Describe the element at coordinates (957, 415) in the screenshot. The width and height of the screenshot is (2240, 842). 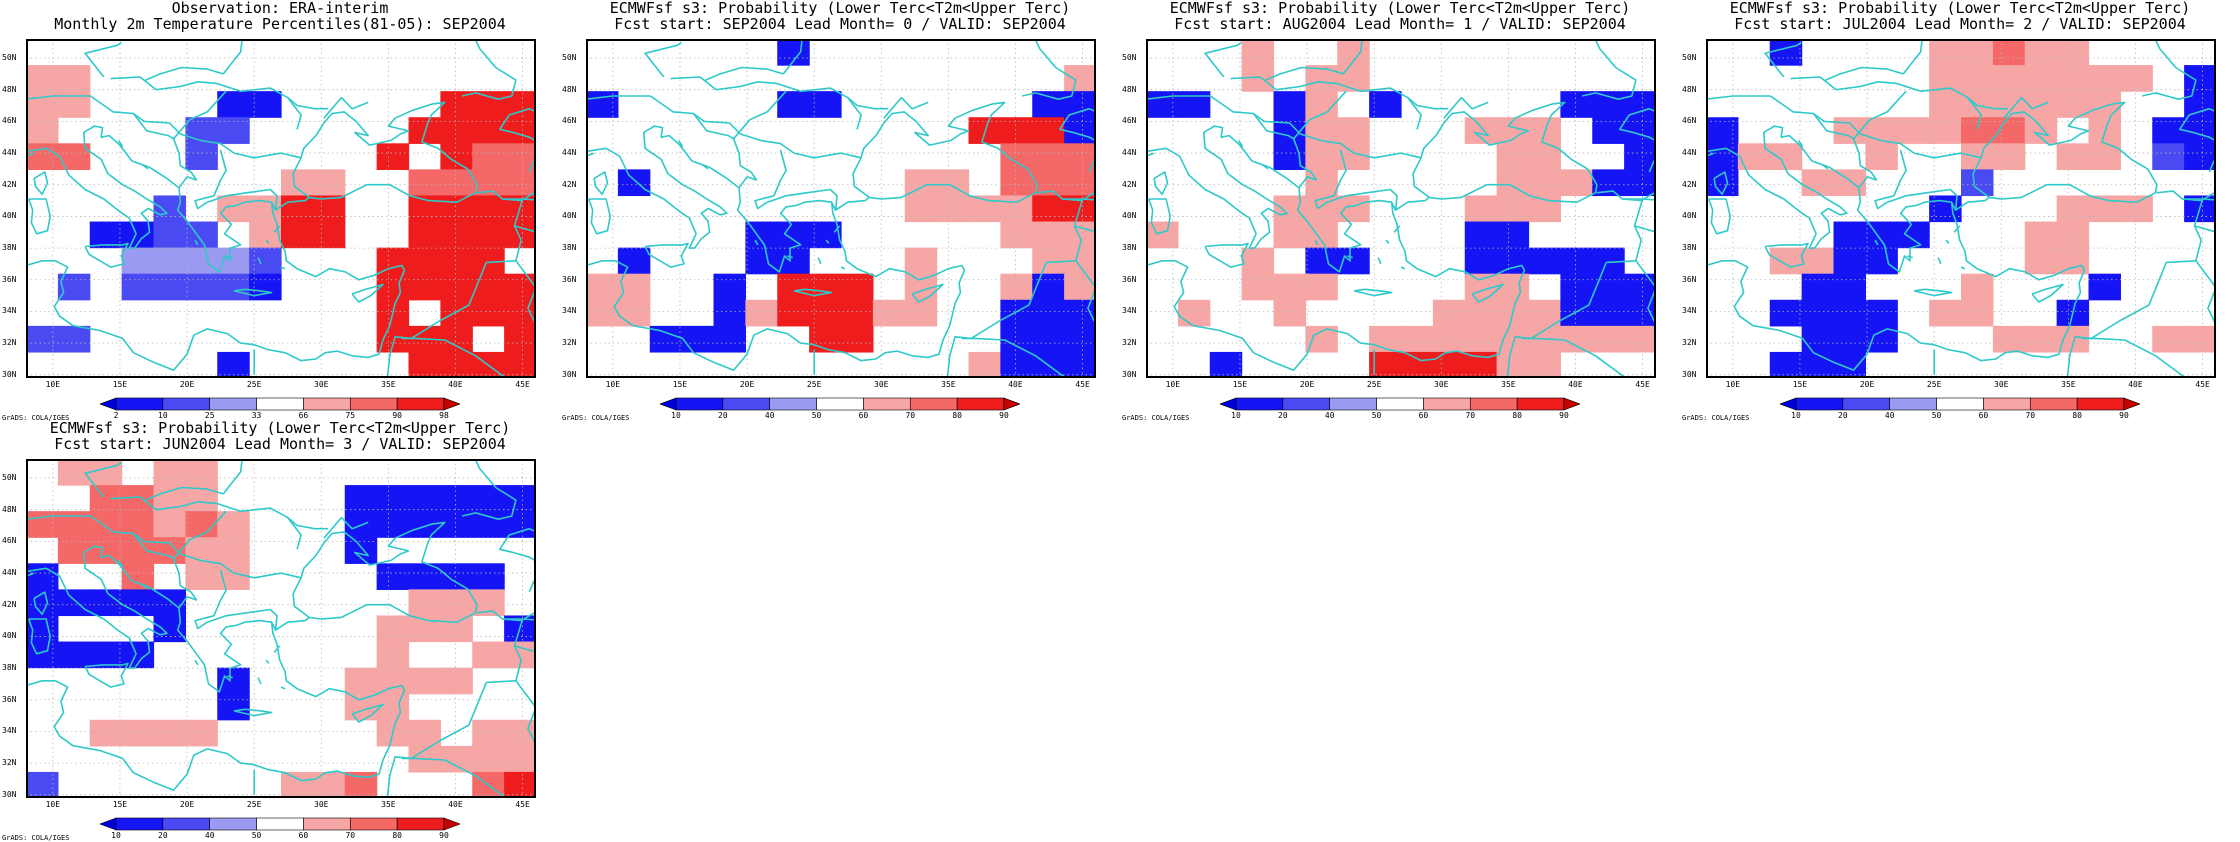
I see `colorbar-label: 80` at that location.